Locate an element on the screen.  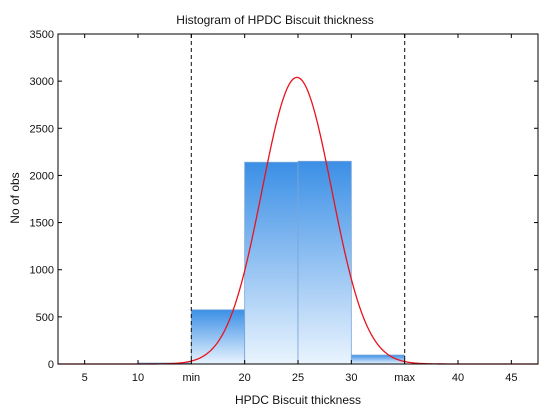
x-tick-label: 25 is located at coordinates (298, 378).